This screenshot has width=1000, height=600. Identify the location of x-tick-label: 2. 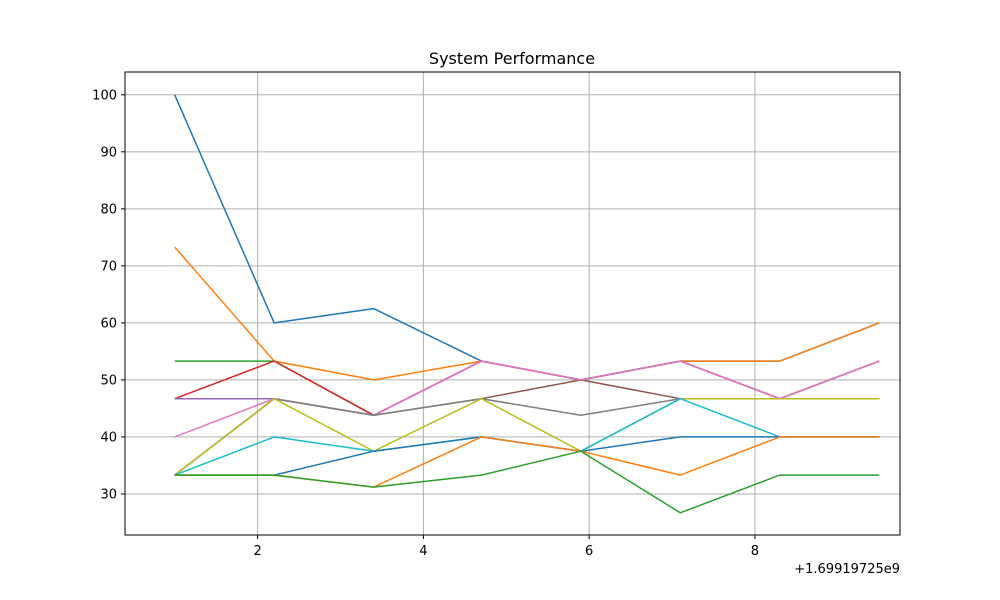
(257, 551).